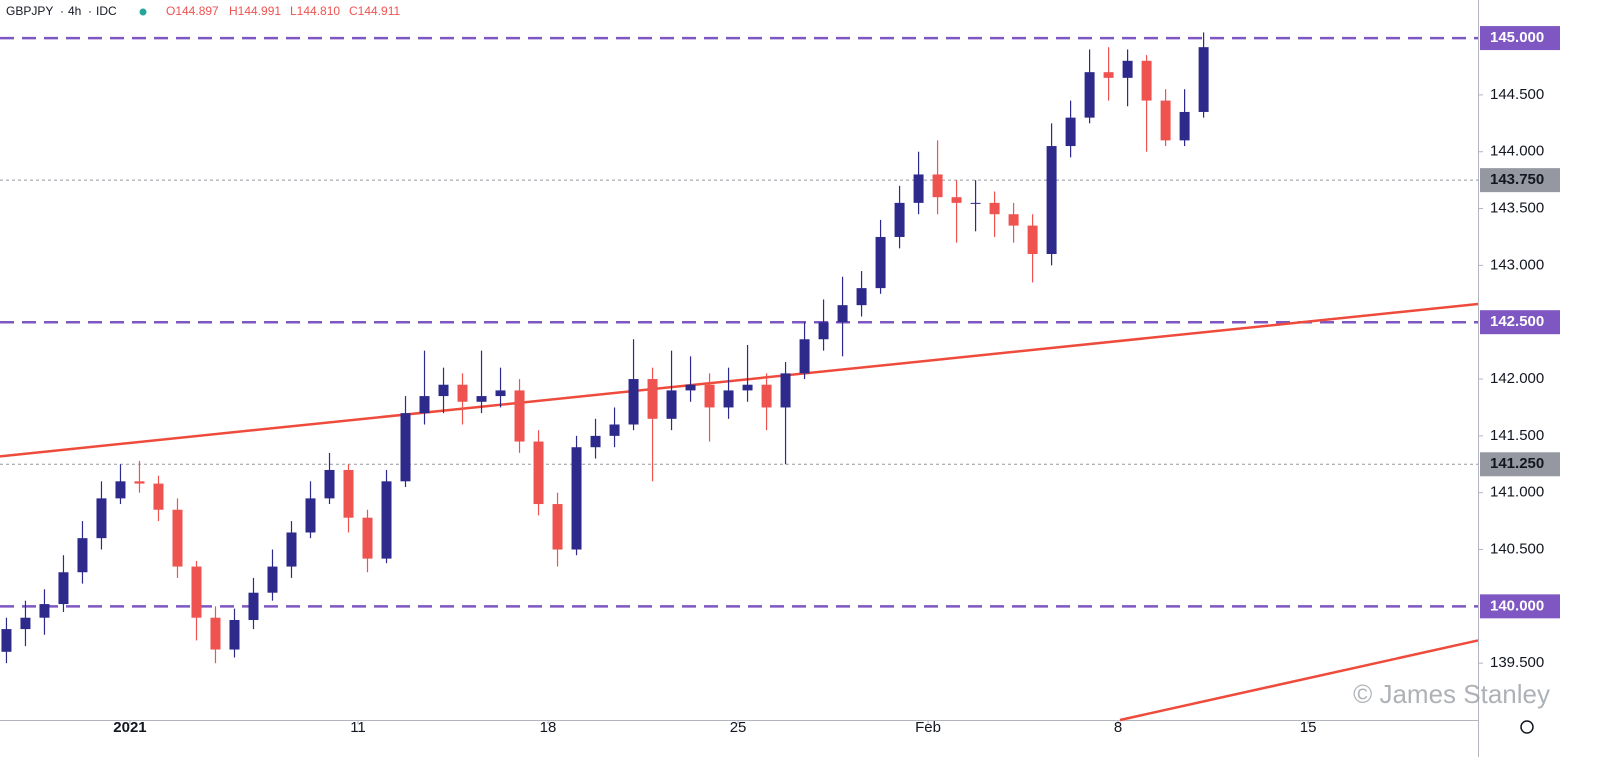 The width and height of the screenshot is (1603, 757). Describe the element at coordinates (1118, 727) in the screenshot. I see `x-tick-label: 8` at that location.